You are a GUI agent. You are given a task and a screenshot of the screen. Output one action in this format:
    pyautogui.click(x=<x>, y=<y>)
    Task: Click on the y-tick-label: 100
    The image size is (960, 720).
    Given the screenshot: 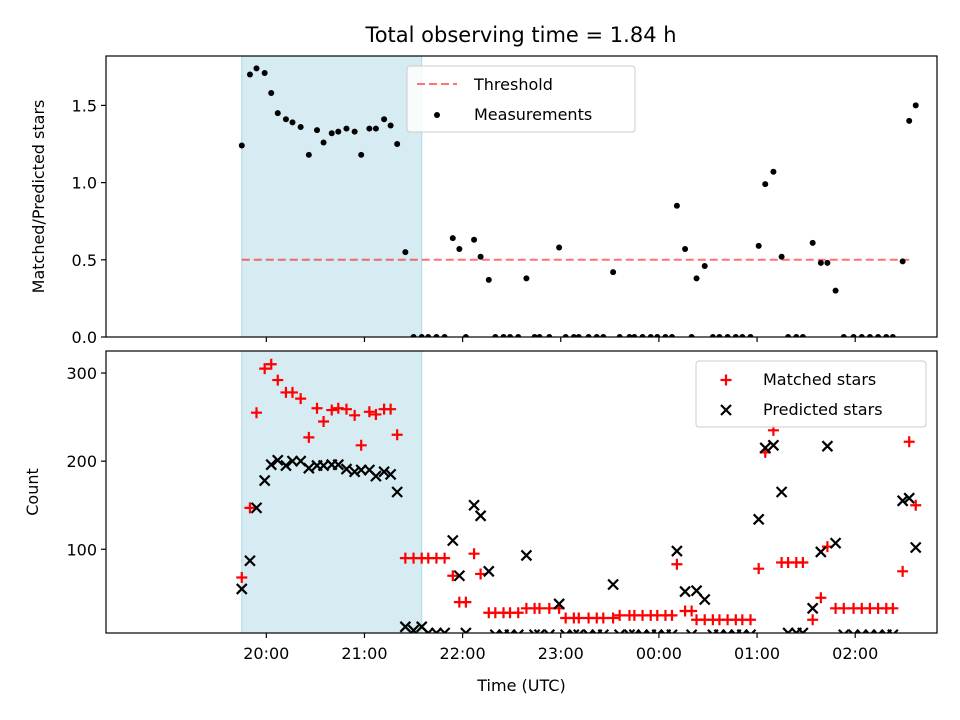 What is the action you would take?
    pyautogui.click(x=81, y=549)
    